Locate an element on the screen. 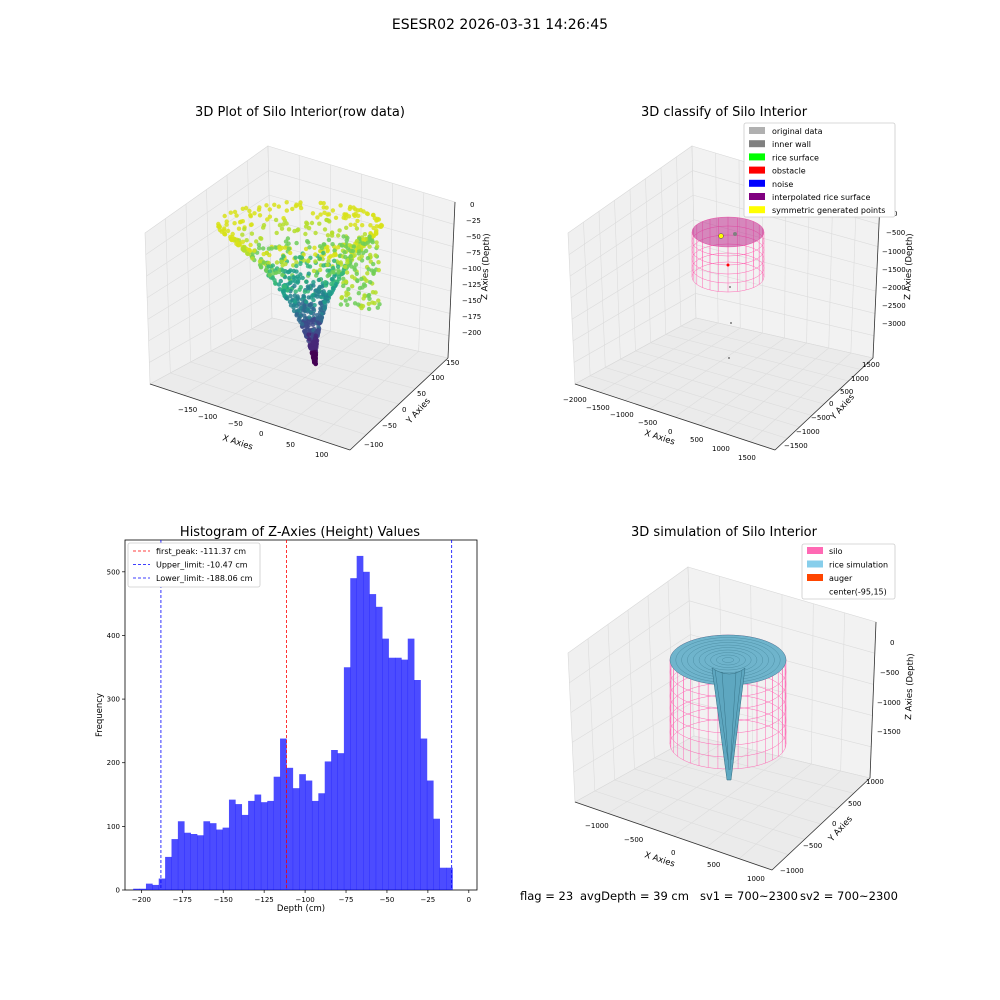 This screenshot has width=1000, height=1000. legend-box is located at coordinates (848, 571).